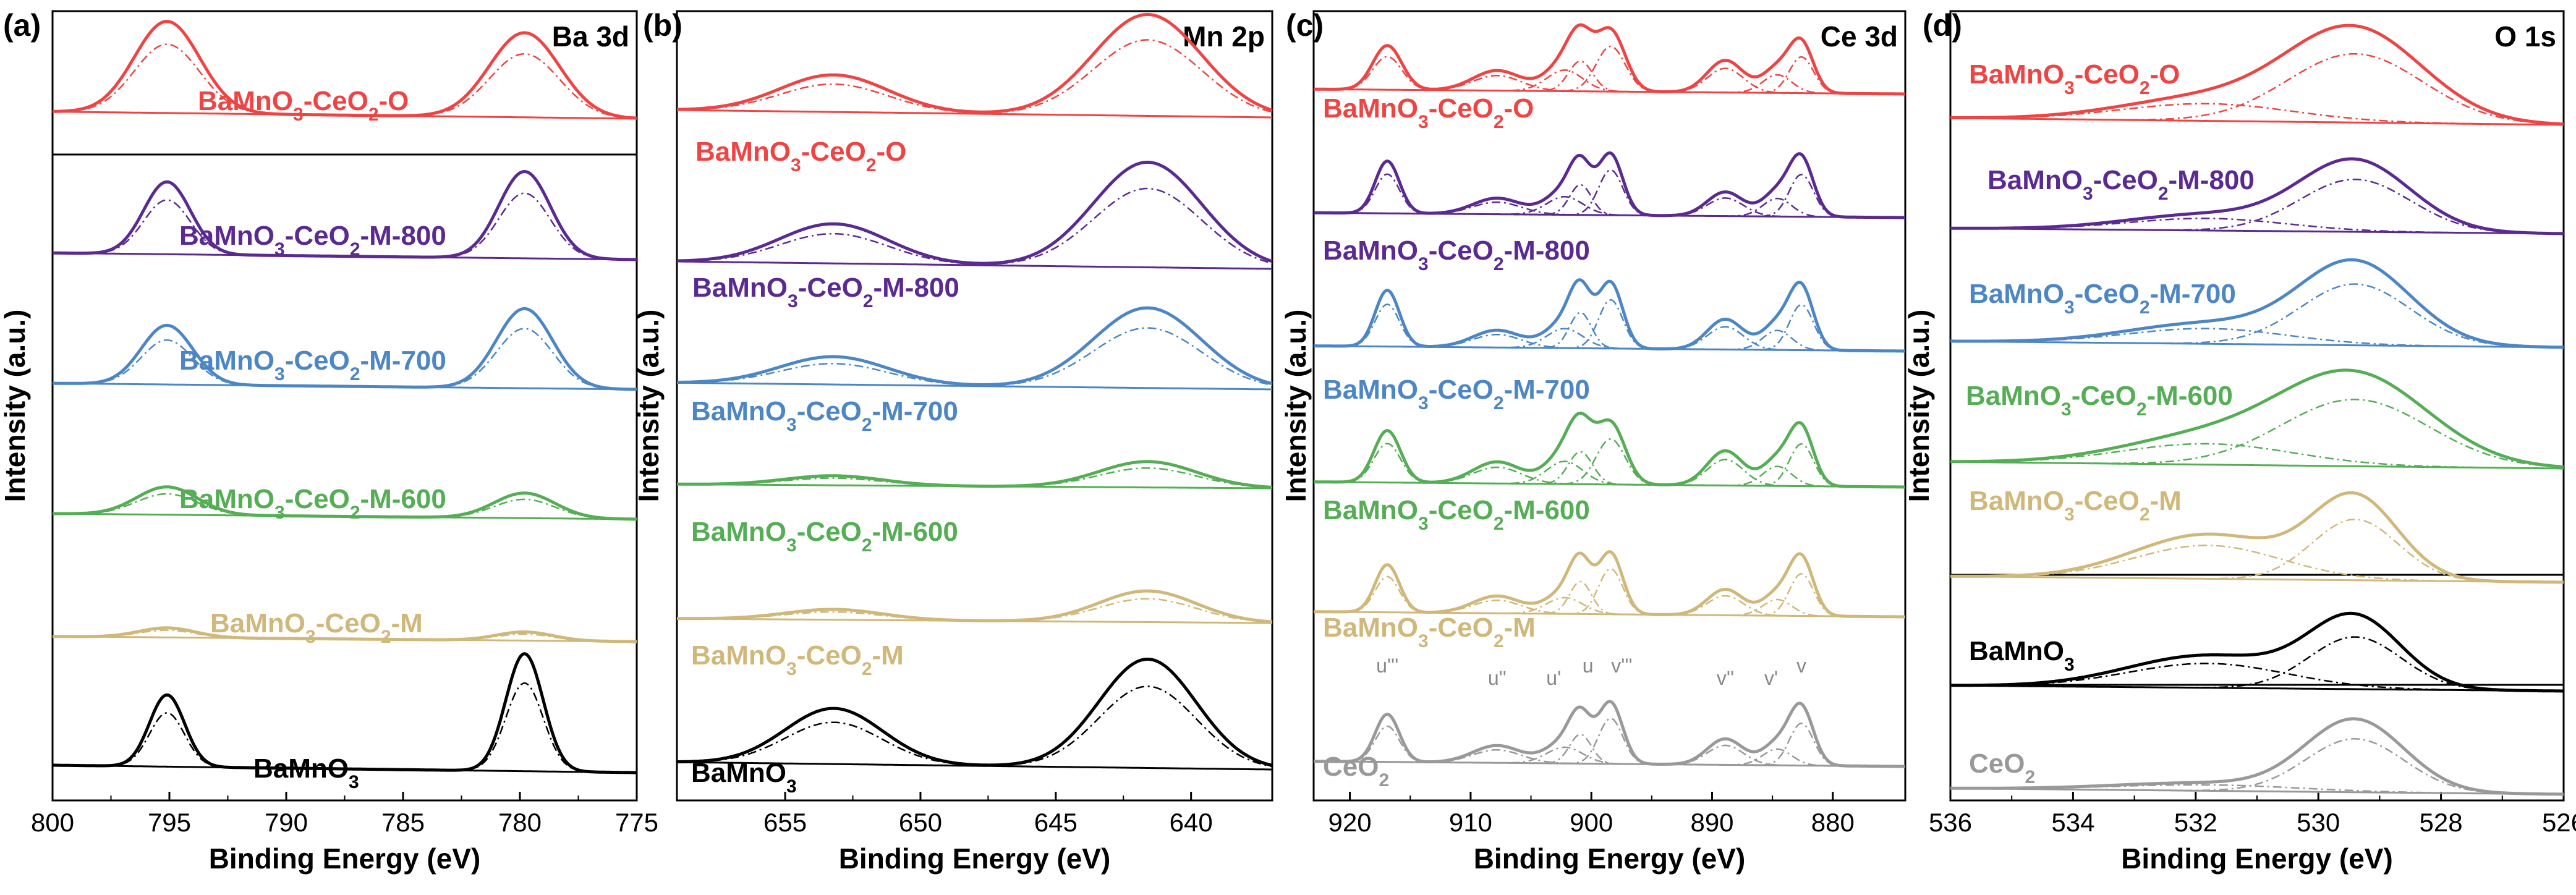 The height and width of the screenshot is (895, 2576). I want to click on x-tick-label: 645, so click(1056, 823).